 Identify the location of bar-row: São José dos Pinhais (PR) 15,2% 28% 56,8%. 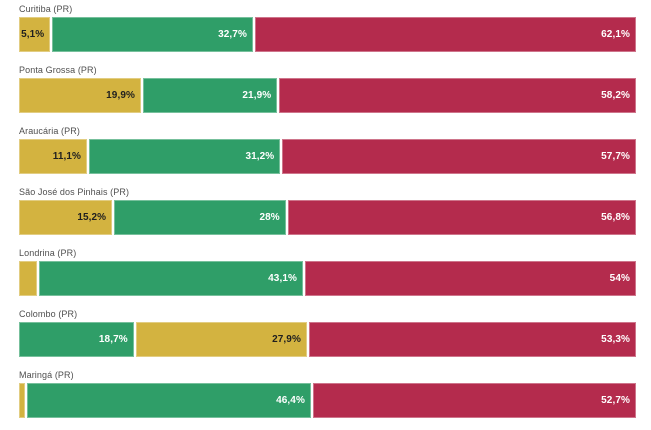
(327, 210).